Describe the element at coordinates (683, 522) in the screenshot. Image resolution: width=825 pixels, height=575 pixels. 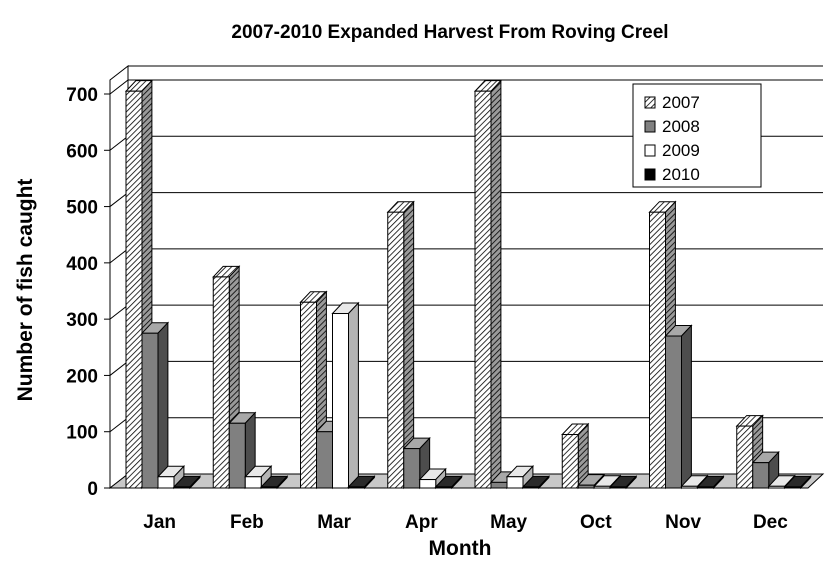
I see `x-tick-label: Nov` at that location.